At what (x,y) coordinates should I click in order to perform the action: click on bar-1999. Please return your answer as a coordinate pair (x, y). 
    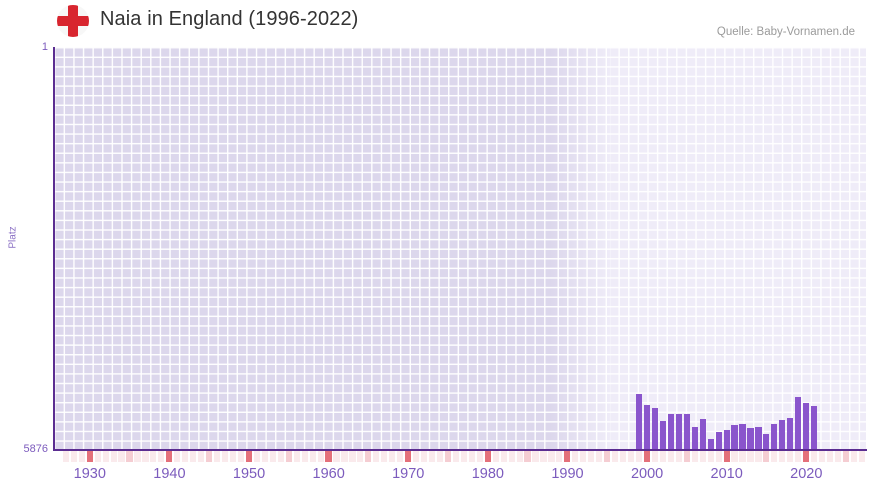
    Looking at the image, I should click on (639, 422).